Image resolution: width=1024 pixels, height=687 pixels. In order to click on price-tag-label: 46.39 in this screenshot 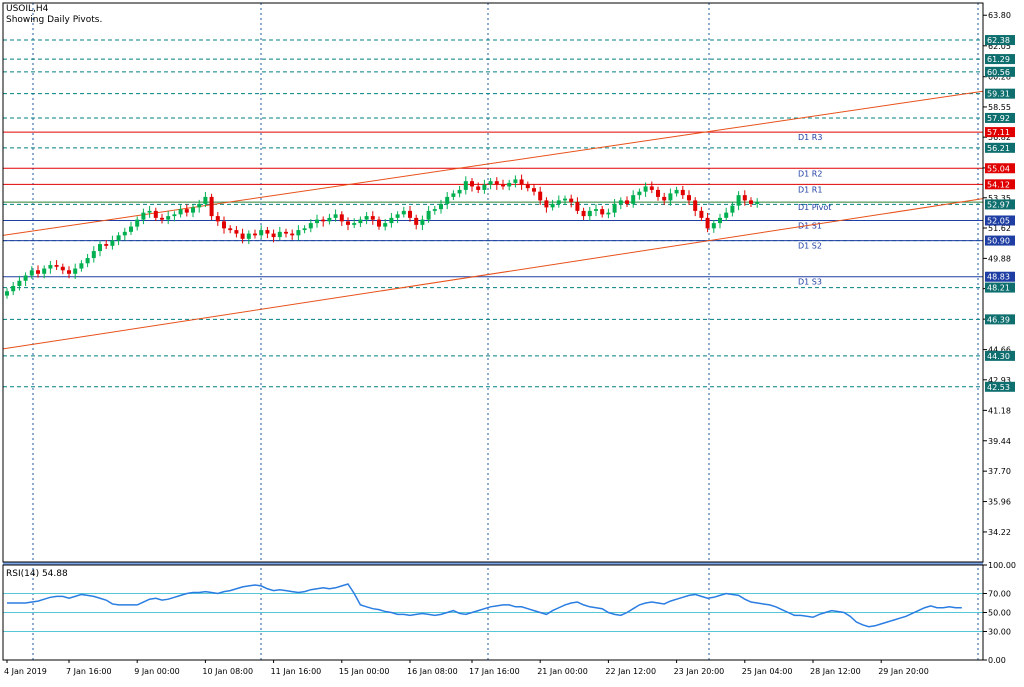, I will do `click(998, 319)`.